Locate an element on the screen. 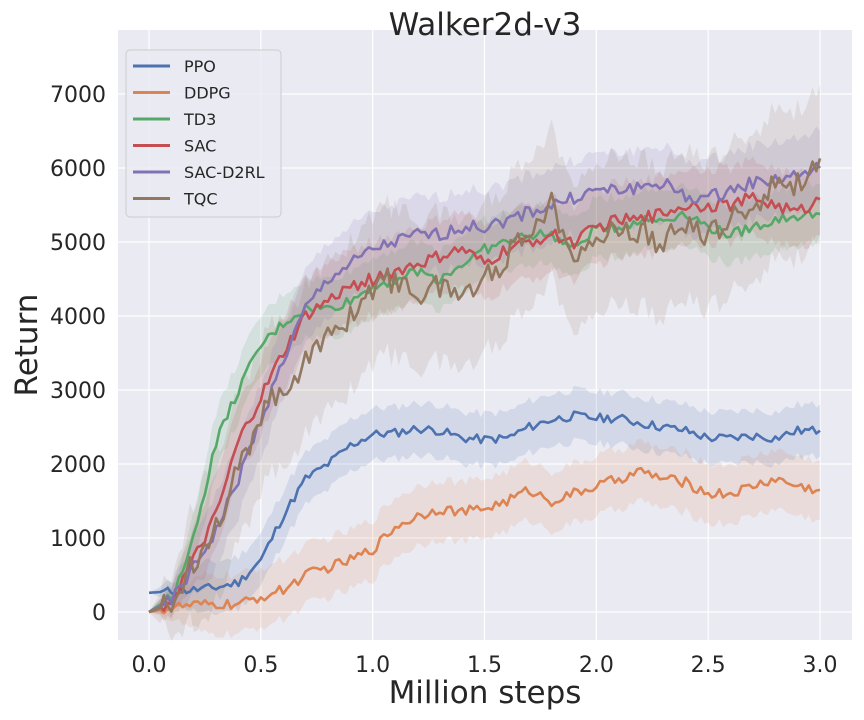  y-tick-label: 7000 is located at coordinates (78, 95).